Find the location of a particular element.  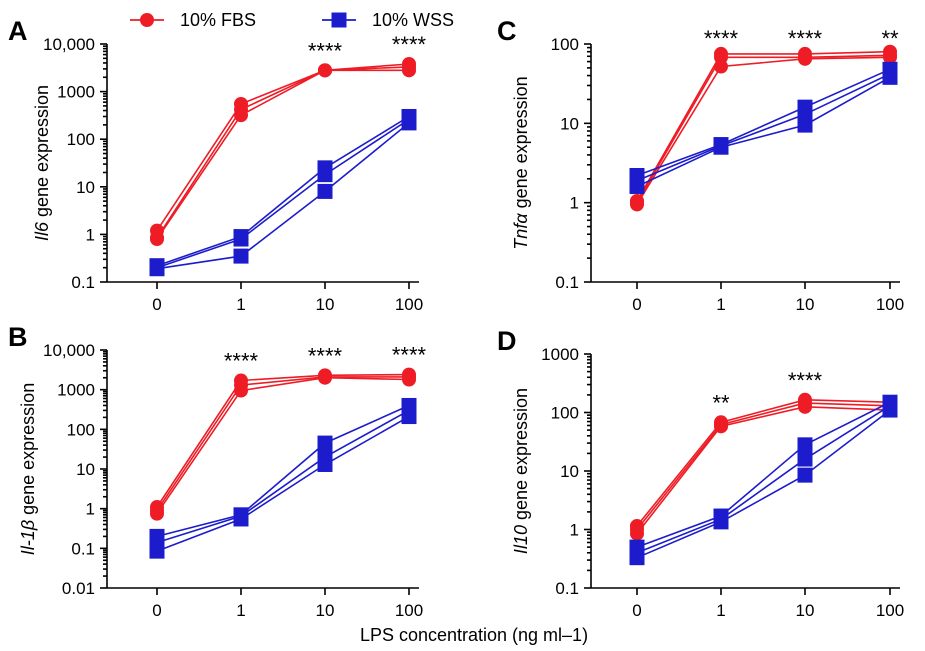

panel-letter: D is located at coordinates (507, 341).